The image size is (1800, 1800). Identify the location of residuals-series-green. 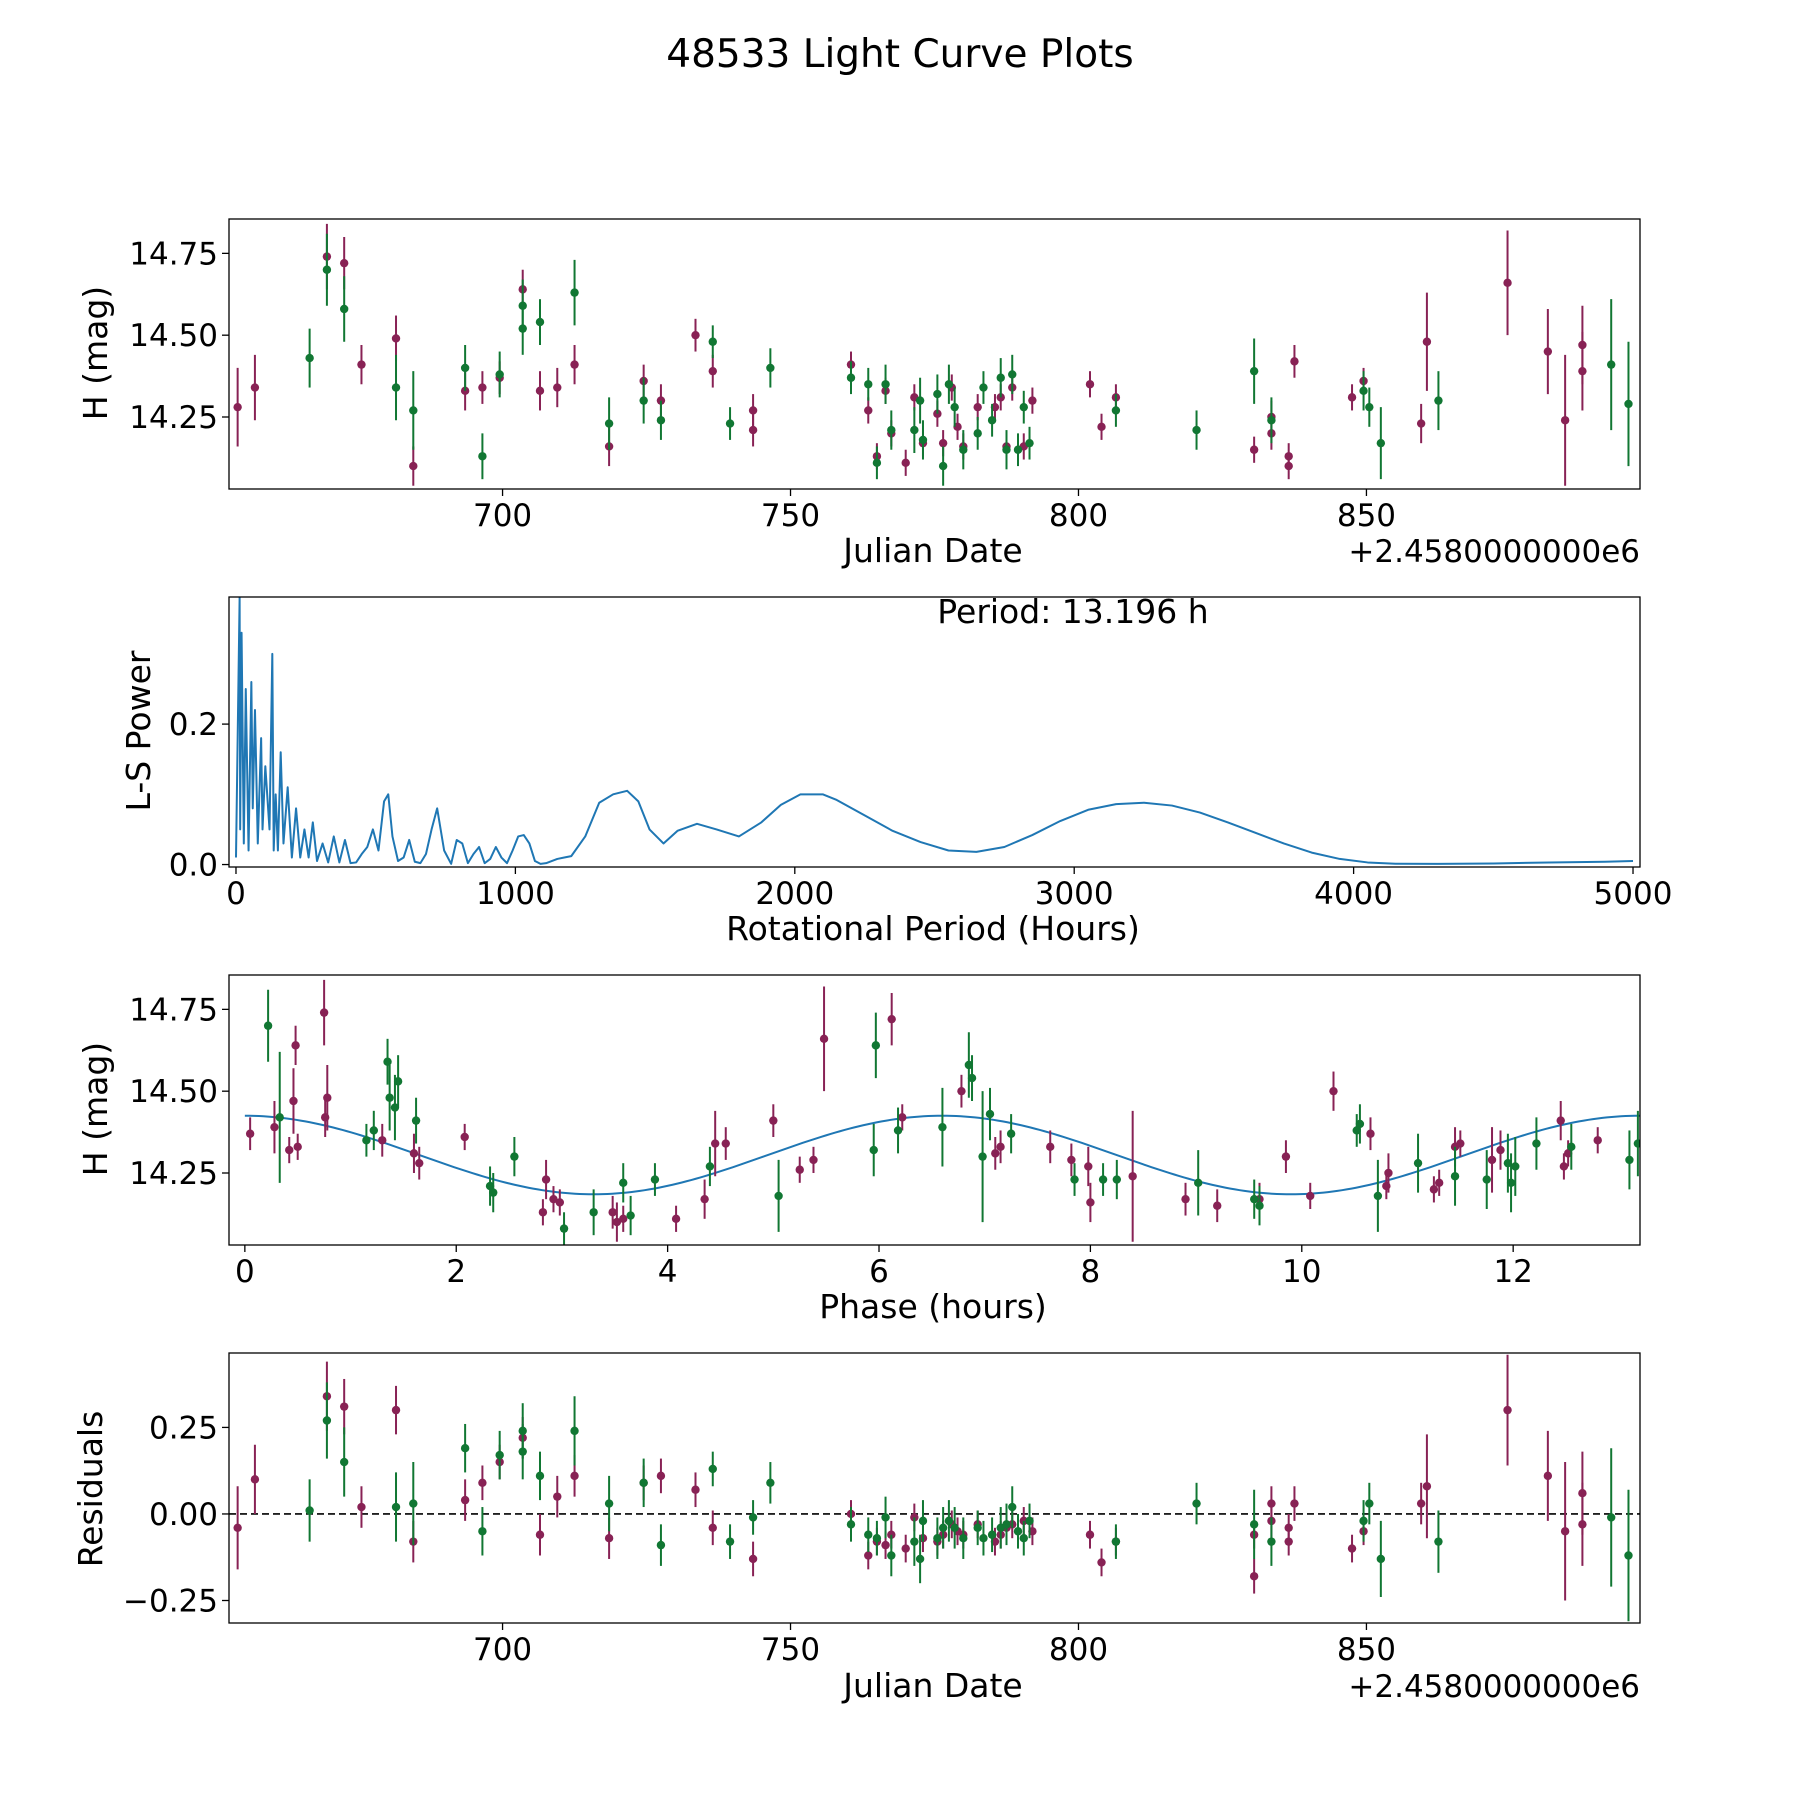
(969, 1502).